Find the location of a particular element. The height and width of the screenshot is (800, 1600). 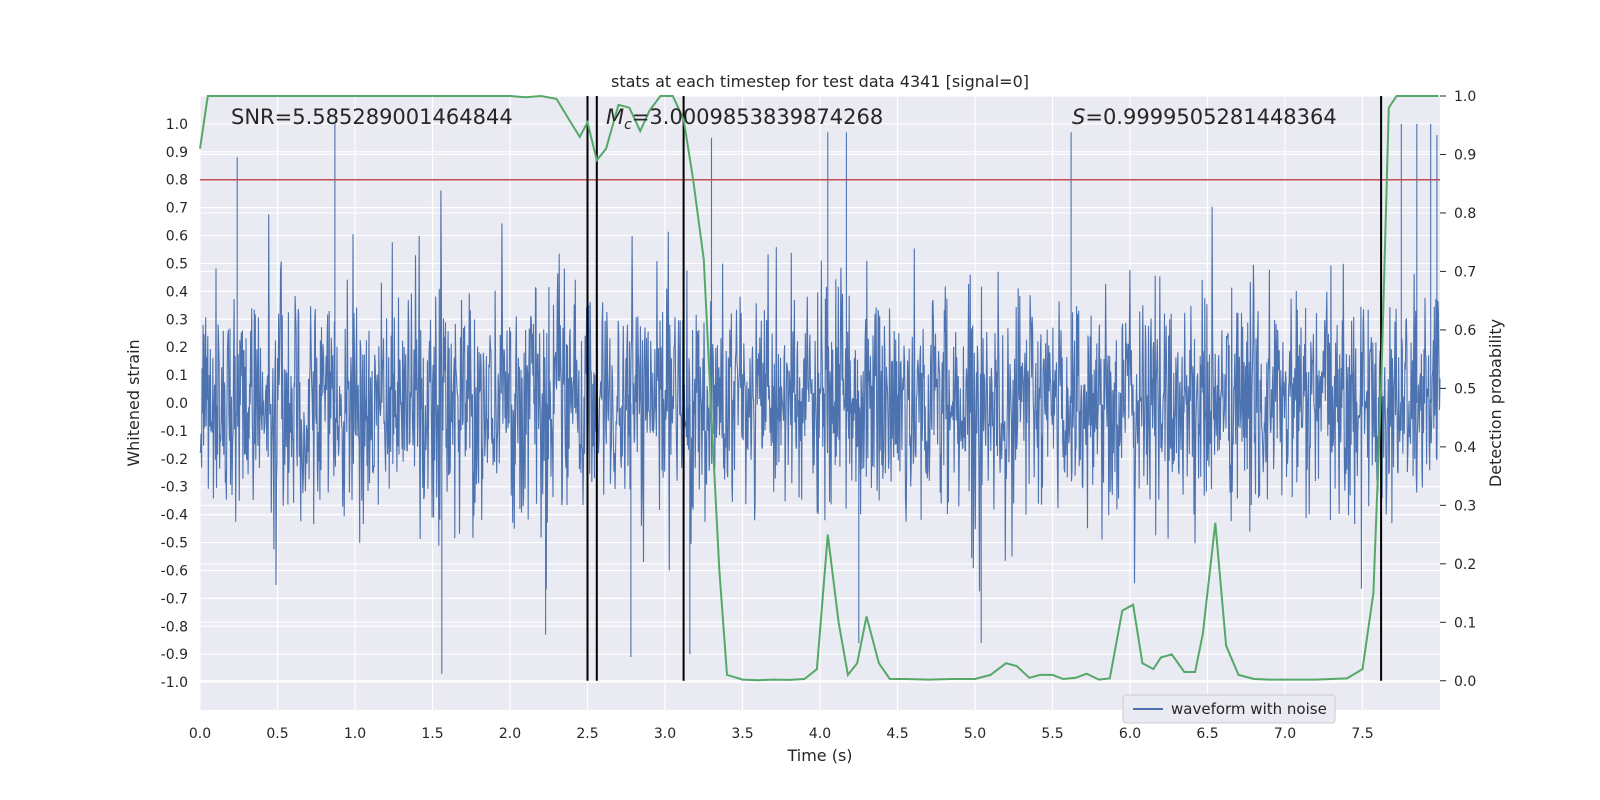

chirp-mass-annotation: Mc=3.0009853839874268 is located at coordinates (744, 119).